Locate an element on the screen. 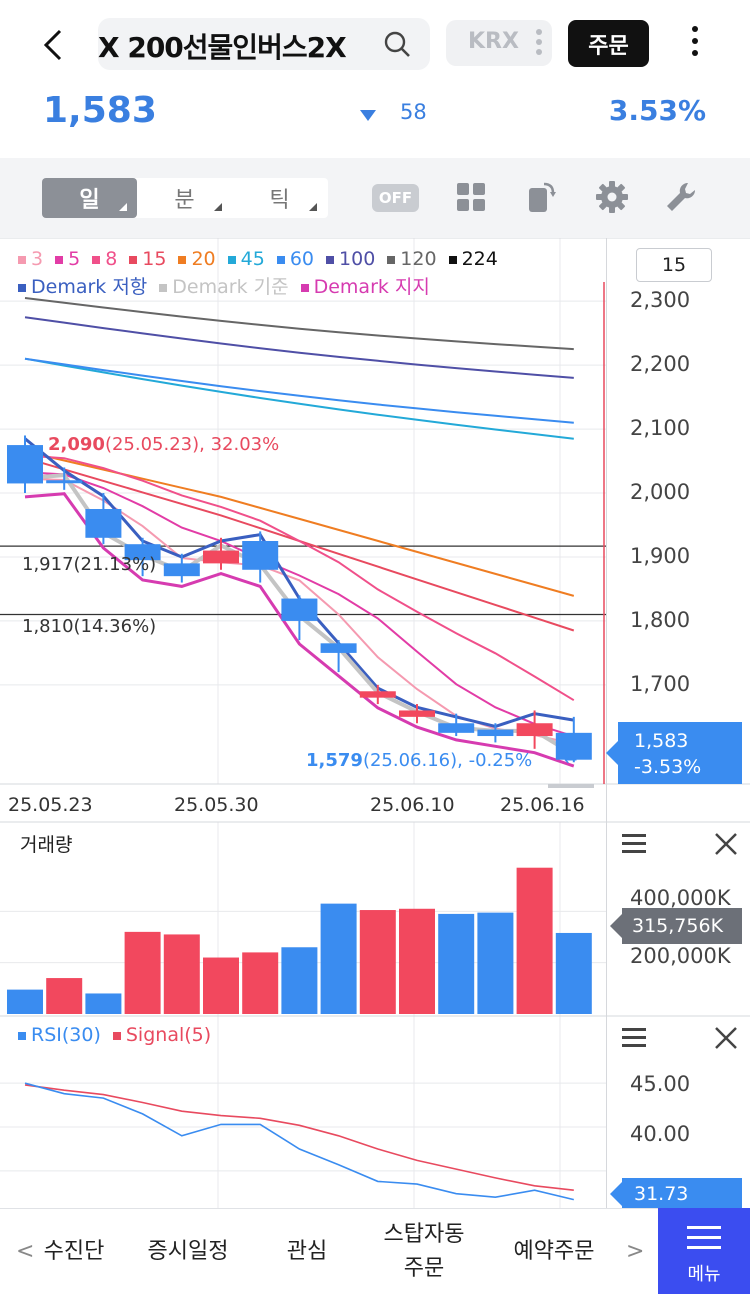  volume-menu-icon is located at coordinates (634, 844).